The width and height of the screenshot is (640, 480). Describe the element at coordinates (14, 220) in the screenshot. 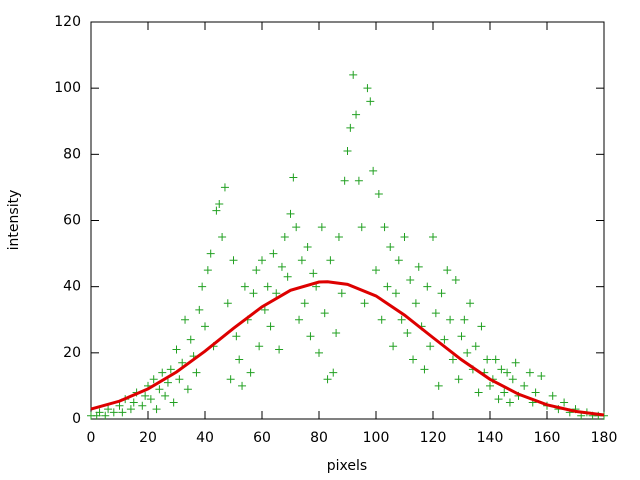

I see `y-axis-label: intensity` at that location.